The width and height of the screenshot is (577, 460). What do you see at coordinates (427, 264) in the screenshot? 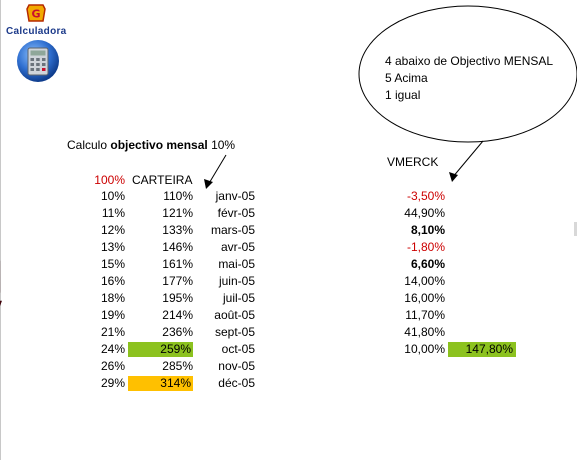
I see `vmerck-cell: 6,60%` at bounding box center [427, 264].